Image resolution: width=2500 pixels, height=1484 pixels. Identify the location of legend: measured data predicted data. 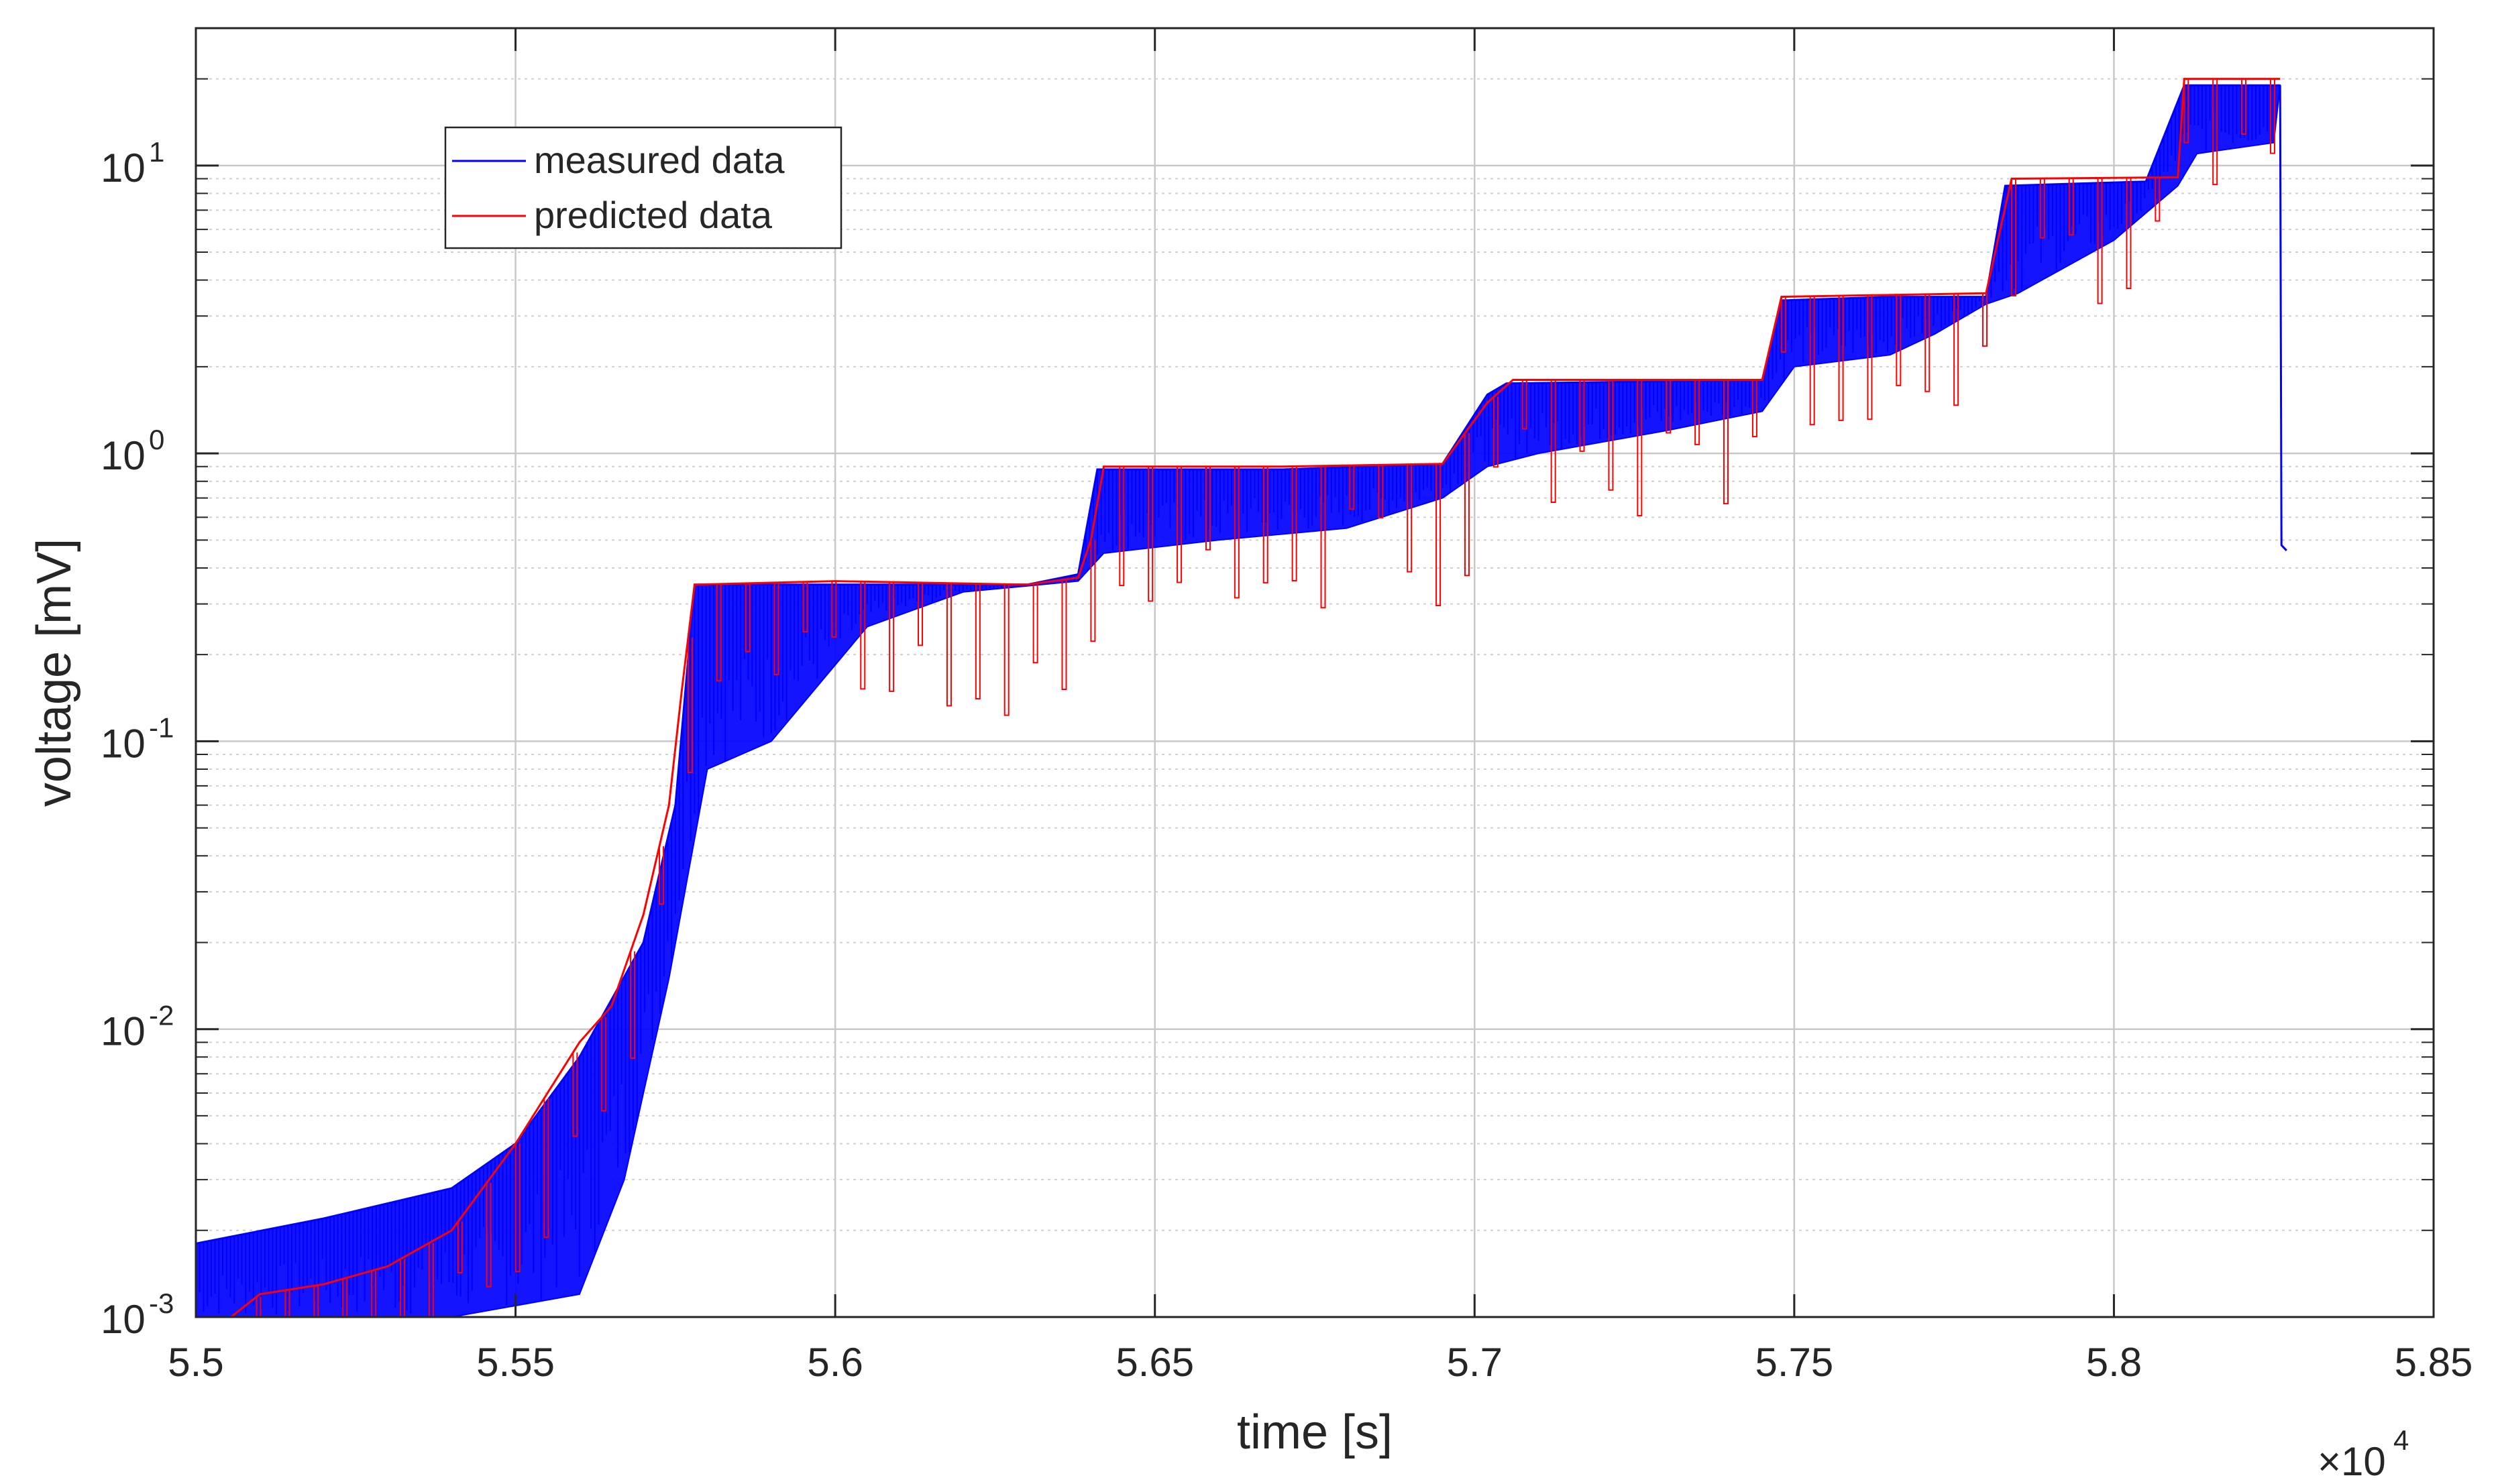
(643, 187).